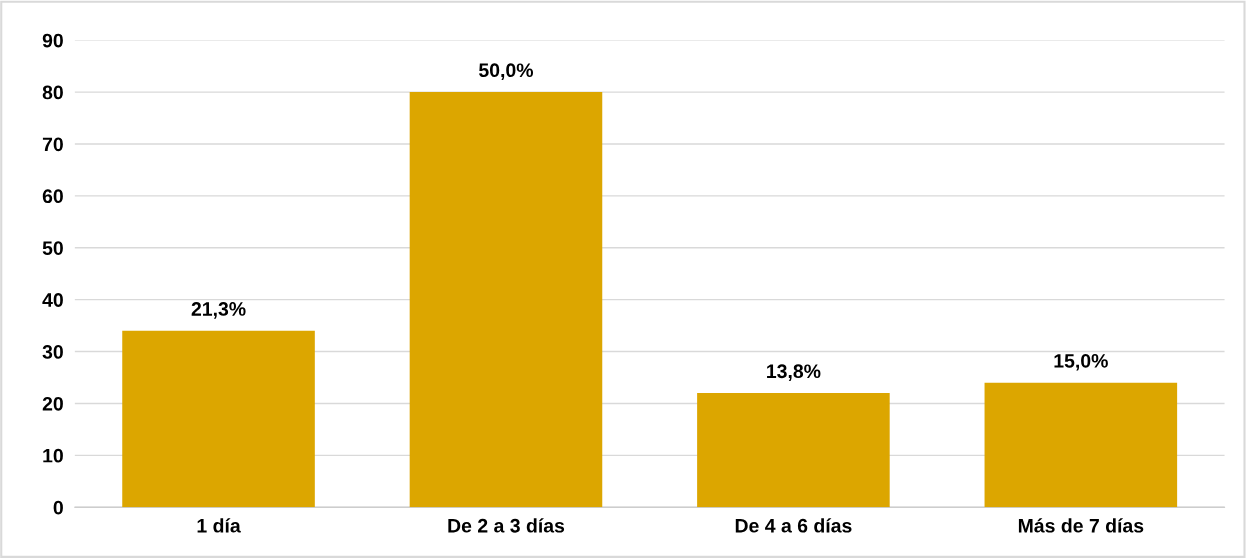 The width and height of the screenshot is (1247, 558). What do you see at coordinates (52, 403) in the screenshot?
I see `y-tick-label: 20` at bounding box center [52, 403].